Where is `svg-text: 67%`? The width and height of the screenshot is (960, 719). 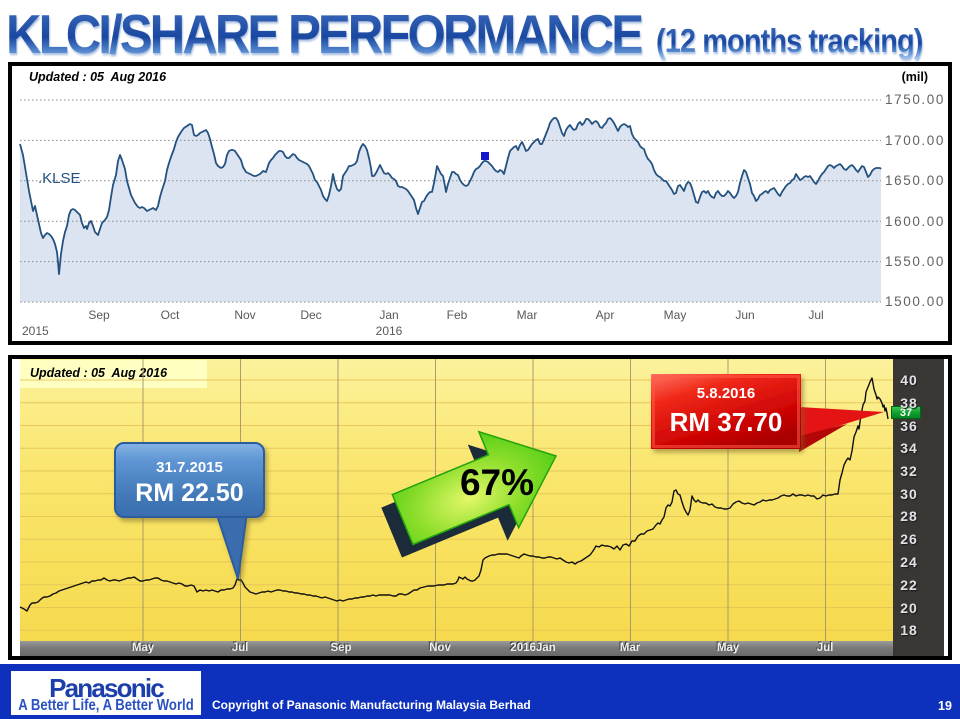 svg-text: 67% is located at coordinates (497, 482).